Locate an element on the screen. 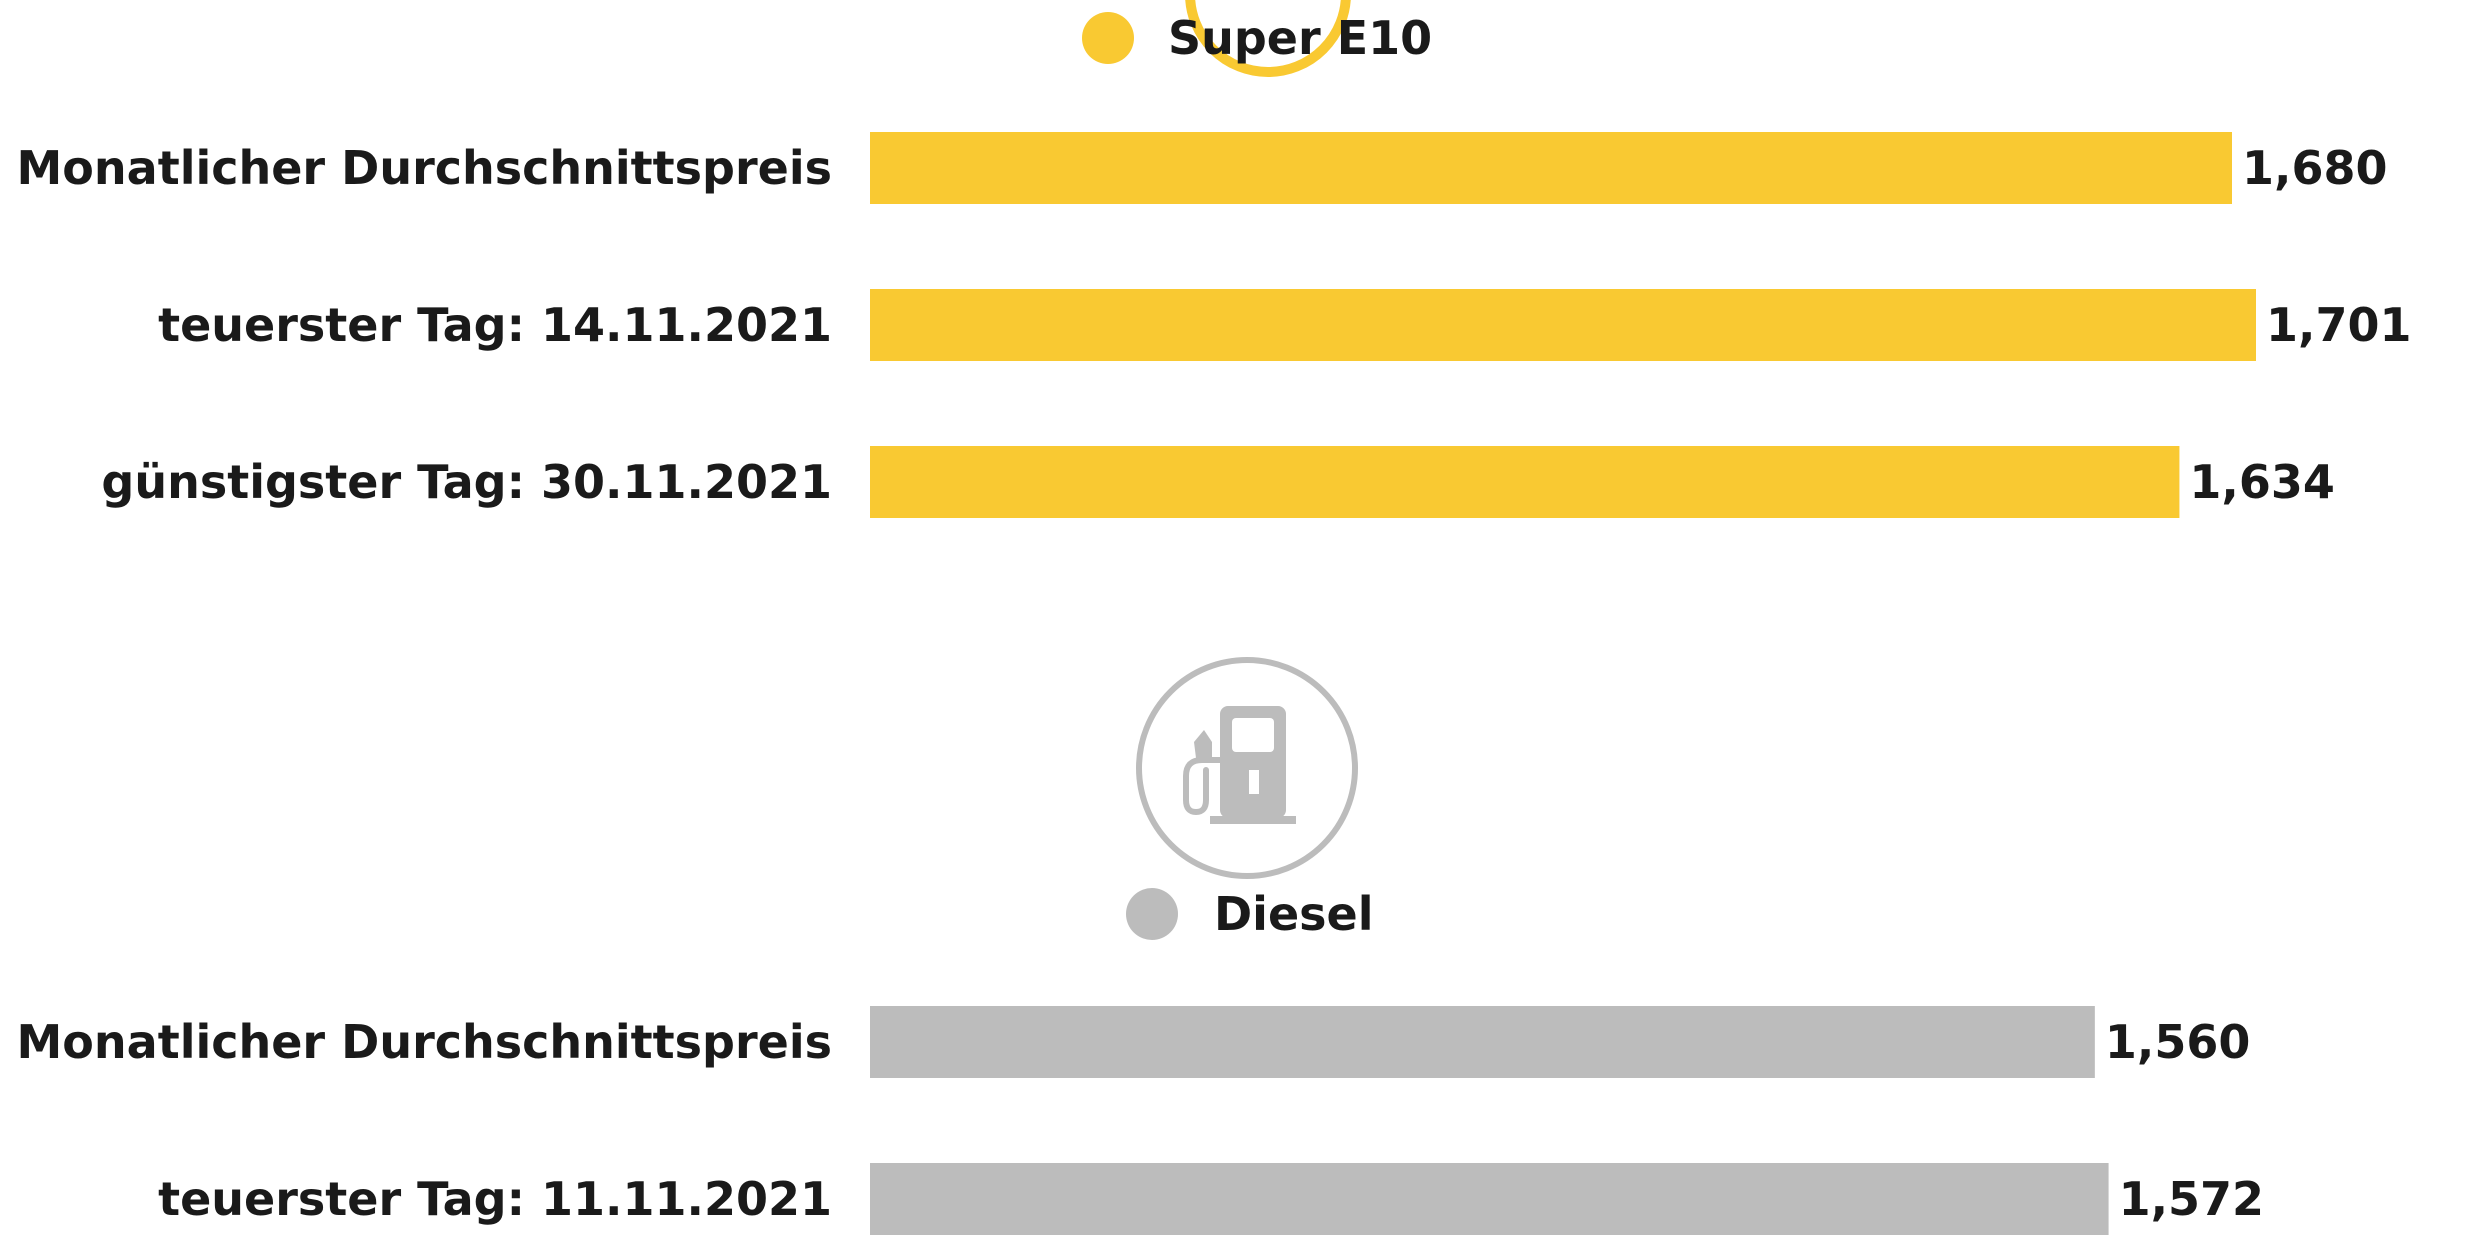  fuel-pump-icon is located at coordinates (1247, 768).